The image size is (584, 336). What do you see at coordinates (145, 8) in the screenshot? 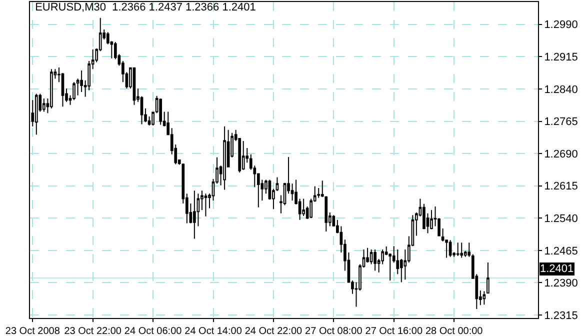
I see `chart-title: EURUSD,M30 1.2366 1.2437 1.2366 1.2401` at bounding box center [145, 8].